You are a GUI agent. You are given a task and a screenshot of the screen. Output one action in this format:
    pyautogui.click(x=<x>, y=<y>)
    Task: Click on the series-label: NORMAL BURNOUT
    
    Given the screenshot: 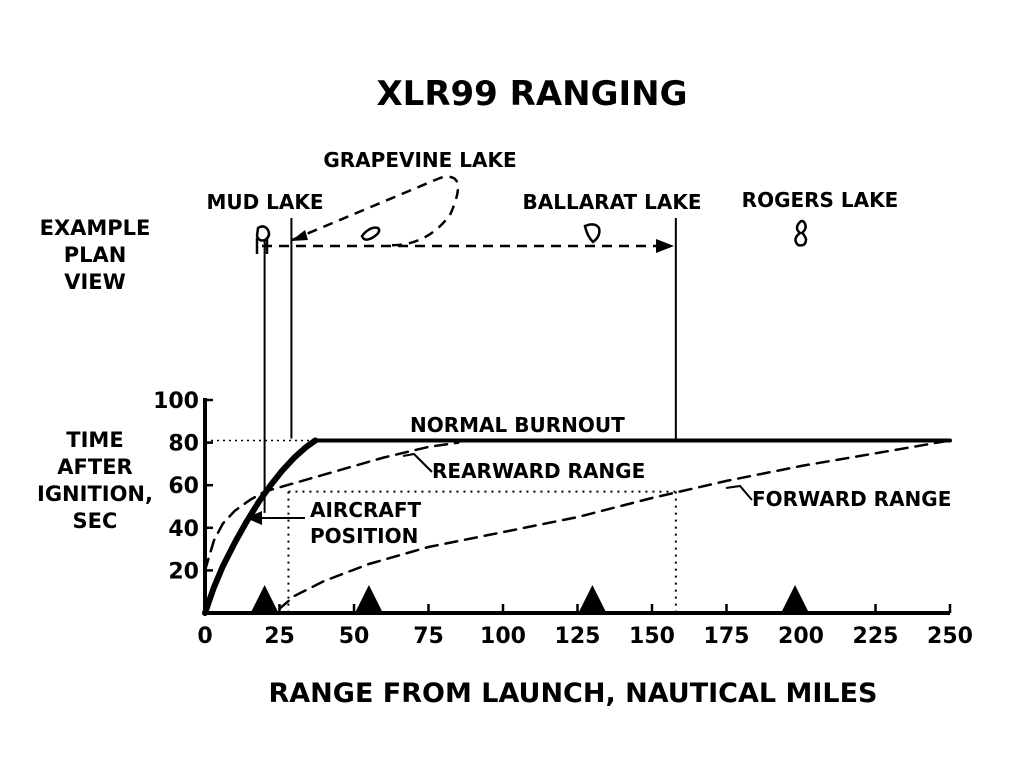 What is the action you would take?
    pyautogui.click(x=517, y=425)
    